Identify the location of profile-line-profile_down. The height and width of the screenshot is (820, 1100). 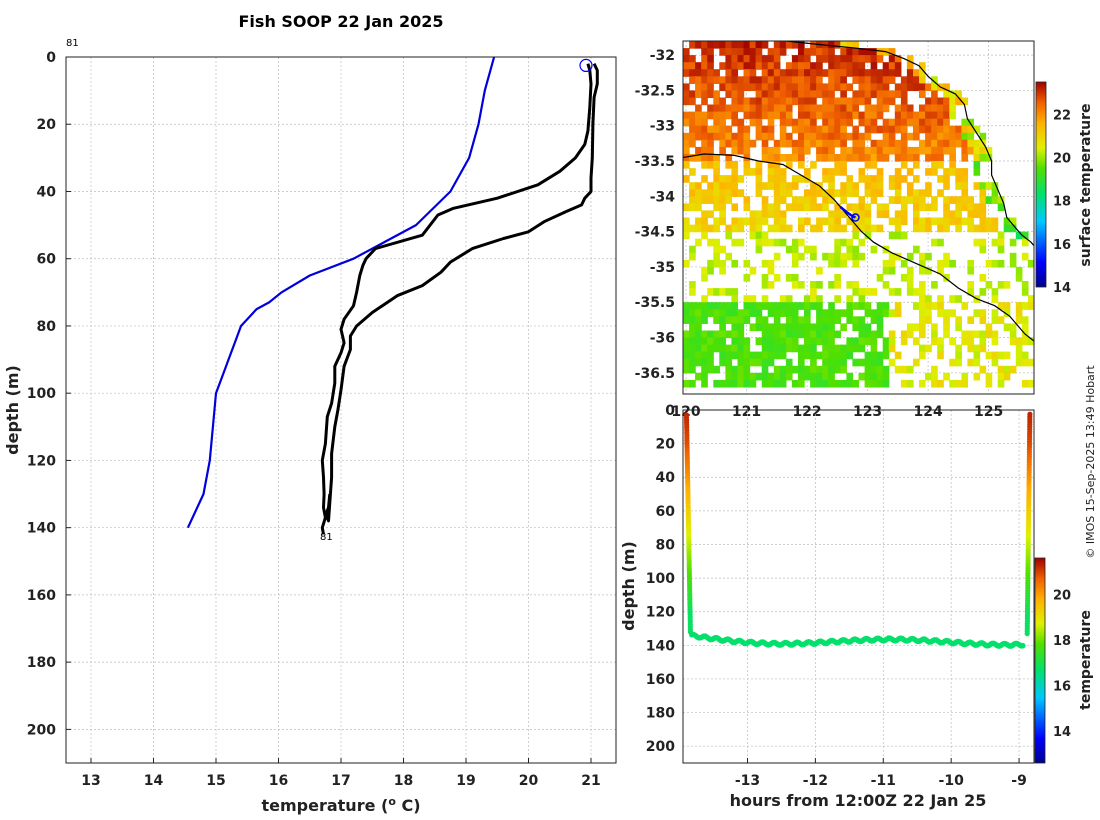
(456, 299).